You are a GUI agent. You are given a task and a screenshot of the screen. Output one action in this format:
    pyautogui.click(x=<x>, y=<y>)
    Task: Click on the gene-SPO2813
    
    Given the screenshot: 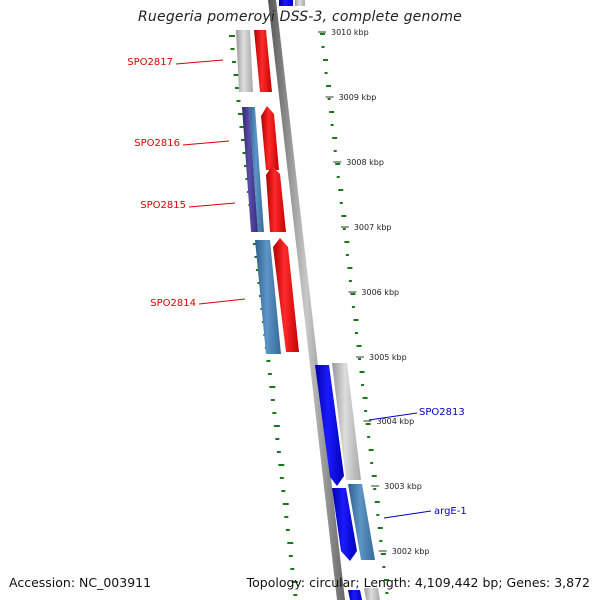 What is the action you would take?
    pyautogui.click(x=338, y=424)
    